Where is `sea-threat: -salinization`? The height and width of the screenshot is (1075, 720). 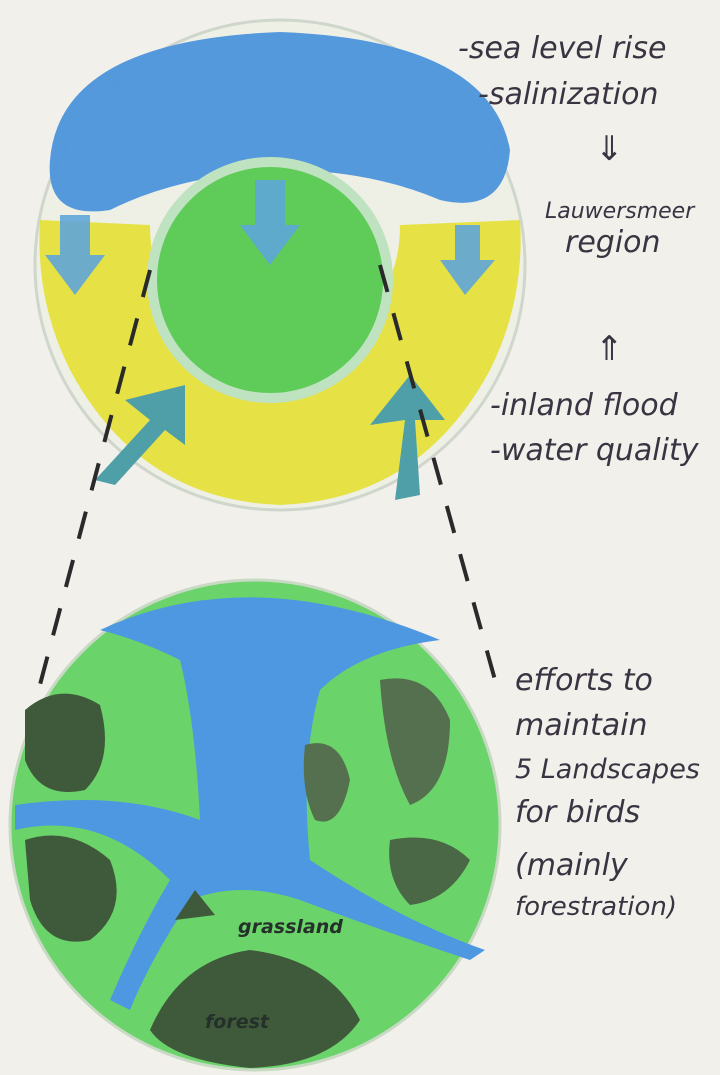
sea-threat: -salinization is located at coordinates (568, 94).